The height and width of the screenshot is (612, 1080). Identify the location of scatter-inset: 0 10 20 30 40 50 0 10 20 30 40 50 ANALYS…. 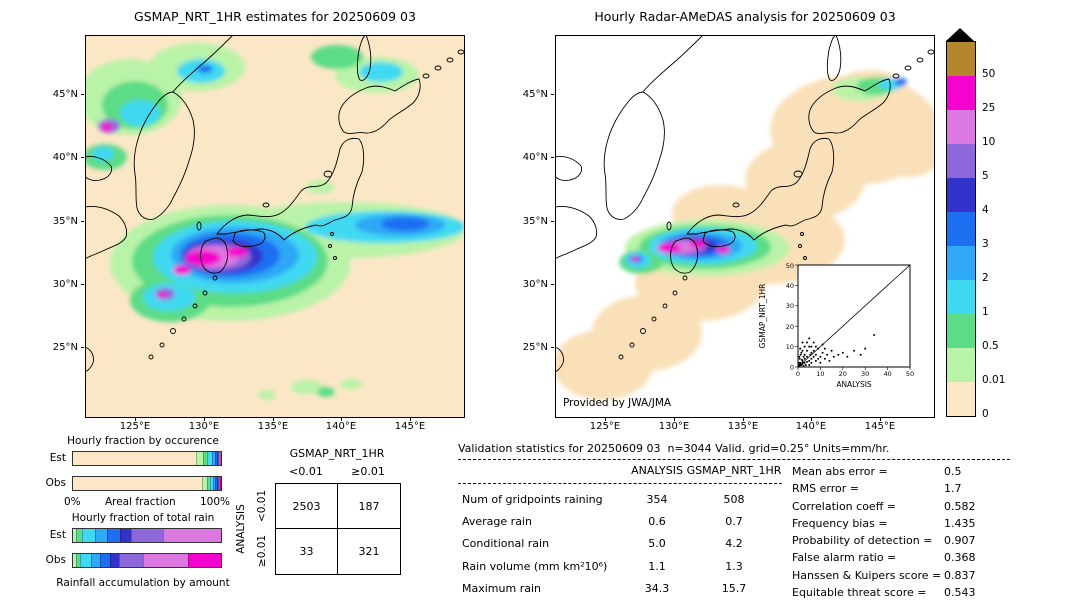
(837, 332).